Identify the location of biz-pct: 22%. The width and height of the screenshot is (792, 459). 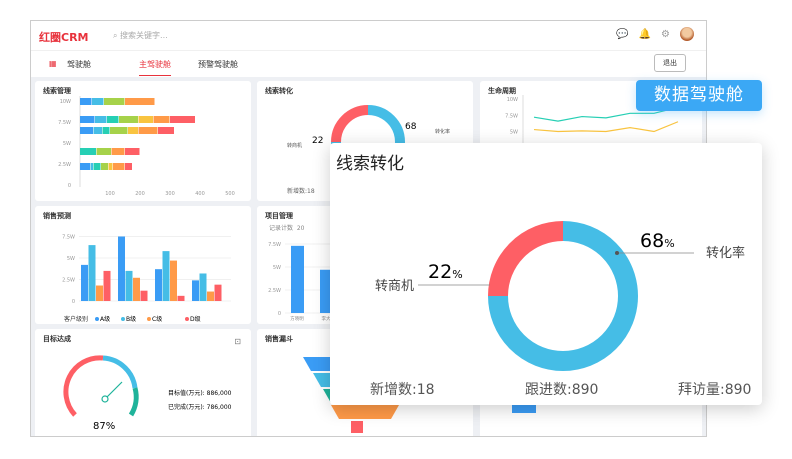
(445, 272).